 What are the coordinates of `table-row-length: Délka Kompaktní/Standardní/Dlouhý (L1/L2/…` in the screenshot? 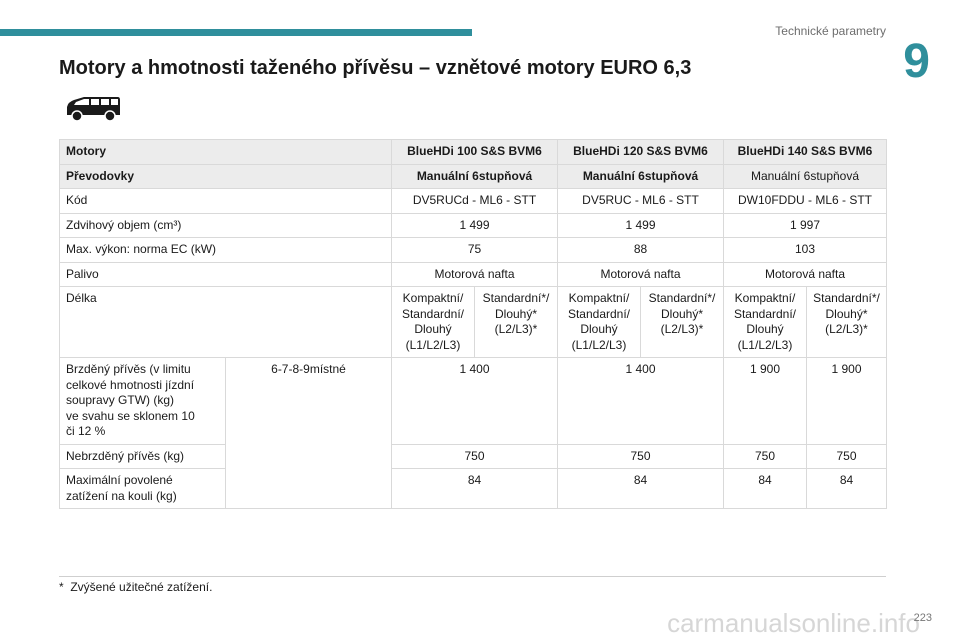 It's located at (473, 322).